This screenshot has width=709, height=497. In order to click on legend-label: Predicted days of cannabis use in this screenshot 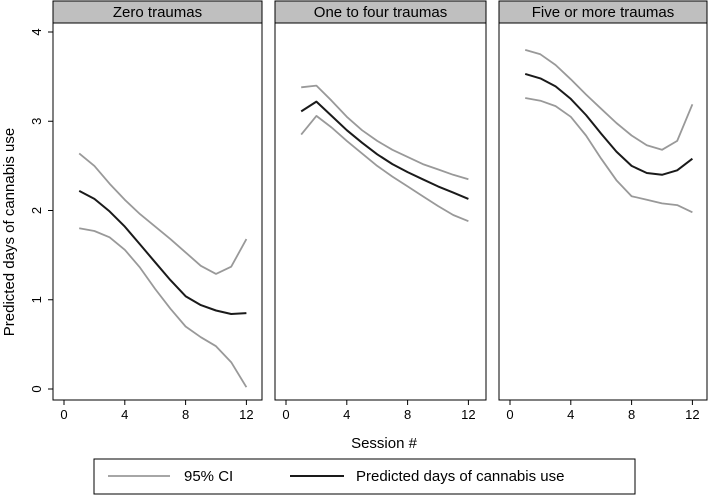, I will do `click(460, 476)`.